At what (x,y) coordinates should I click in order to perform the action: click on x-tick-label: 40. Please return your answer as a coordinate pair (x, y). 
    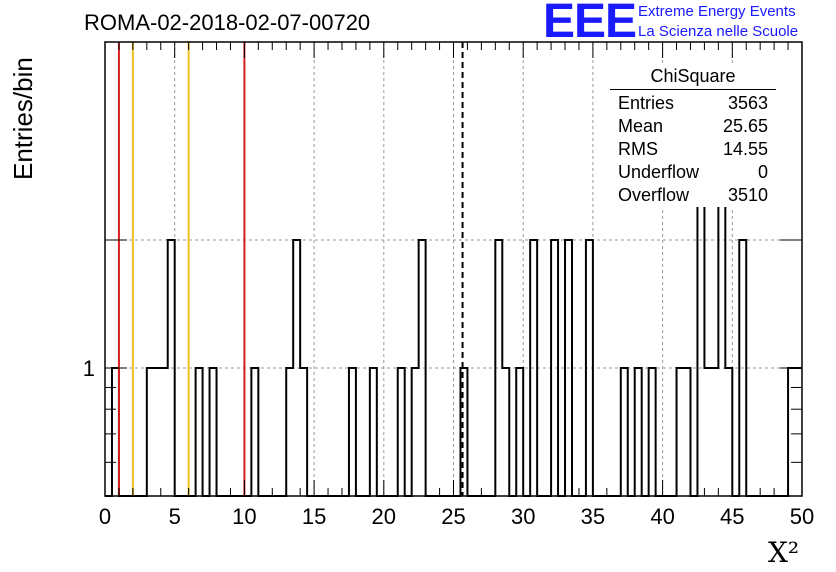
    Looking at the image, I should click on (662, 516).